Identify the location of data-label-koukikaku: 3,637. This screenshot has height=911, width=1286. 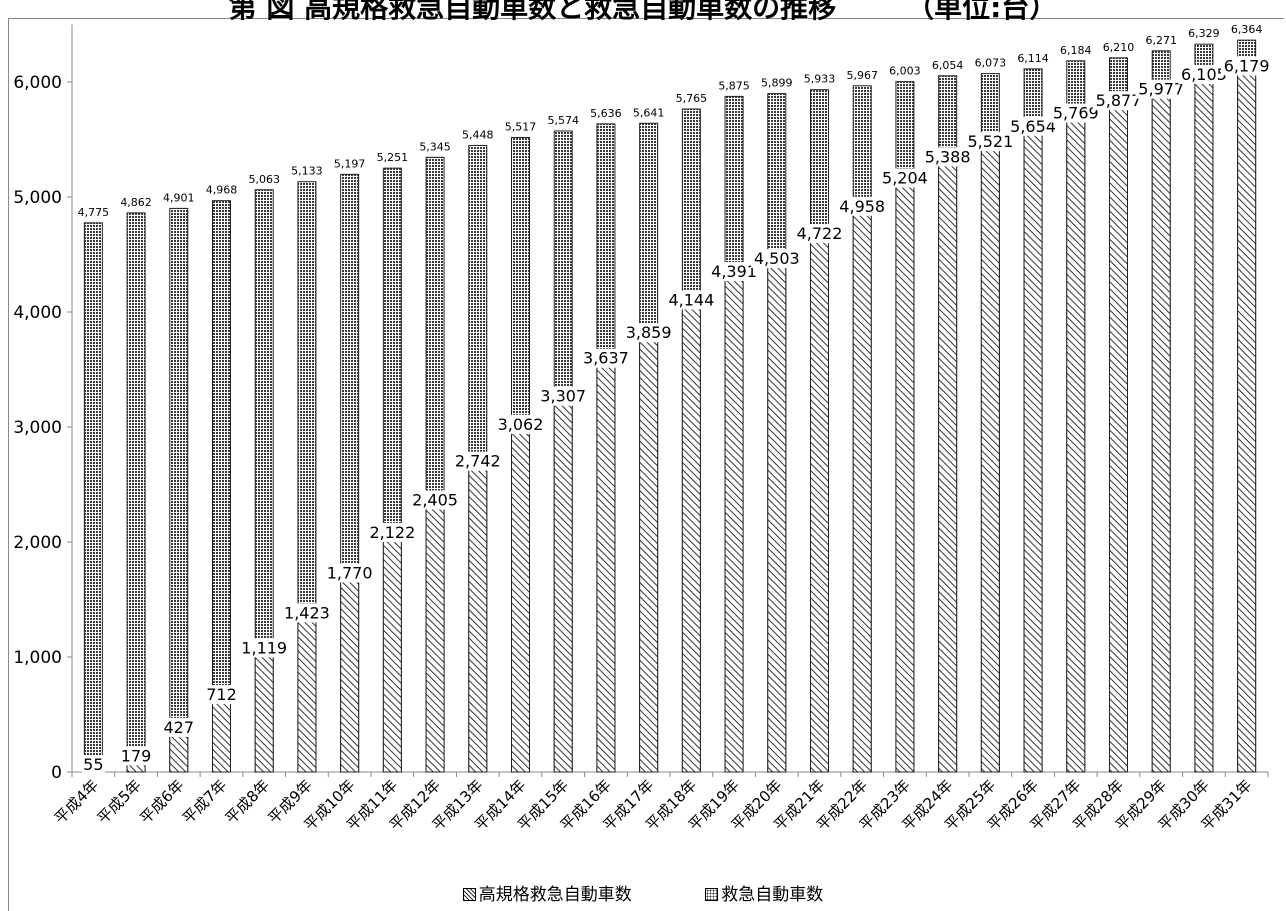
(606, 358).